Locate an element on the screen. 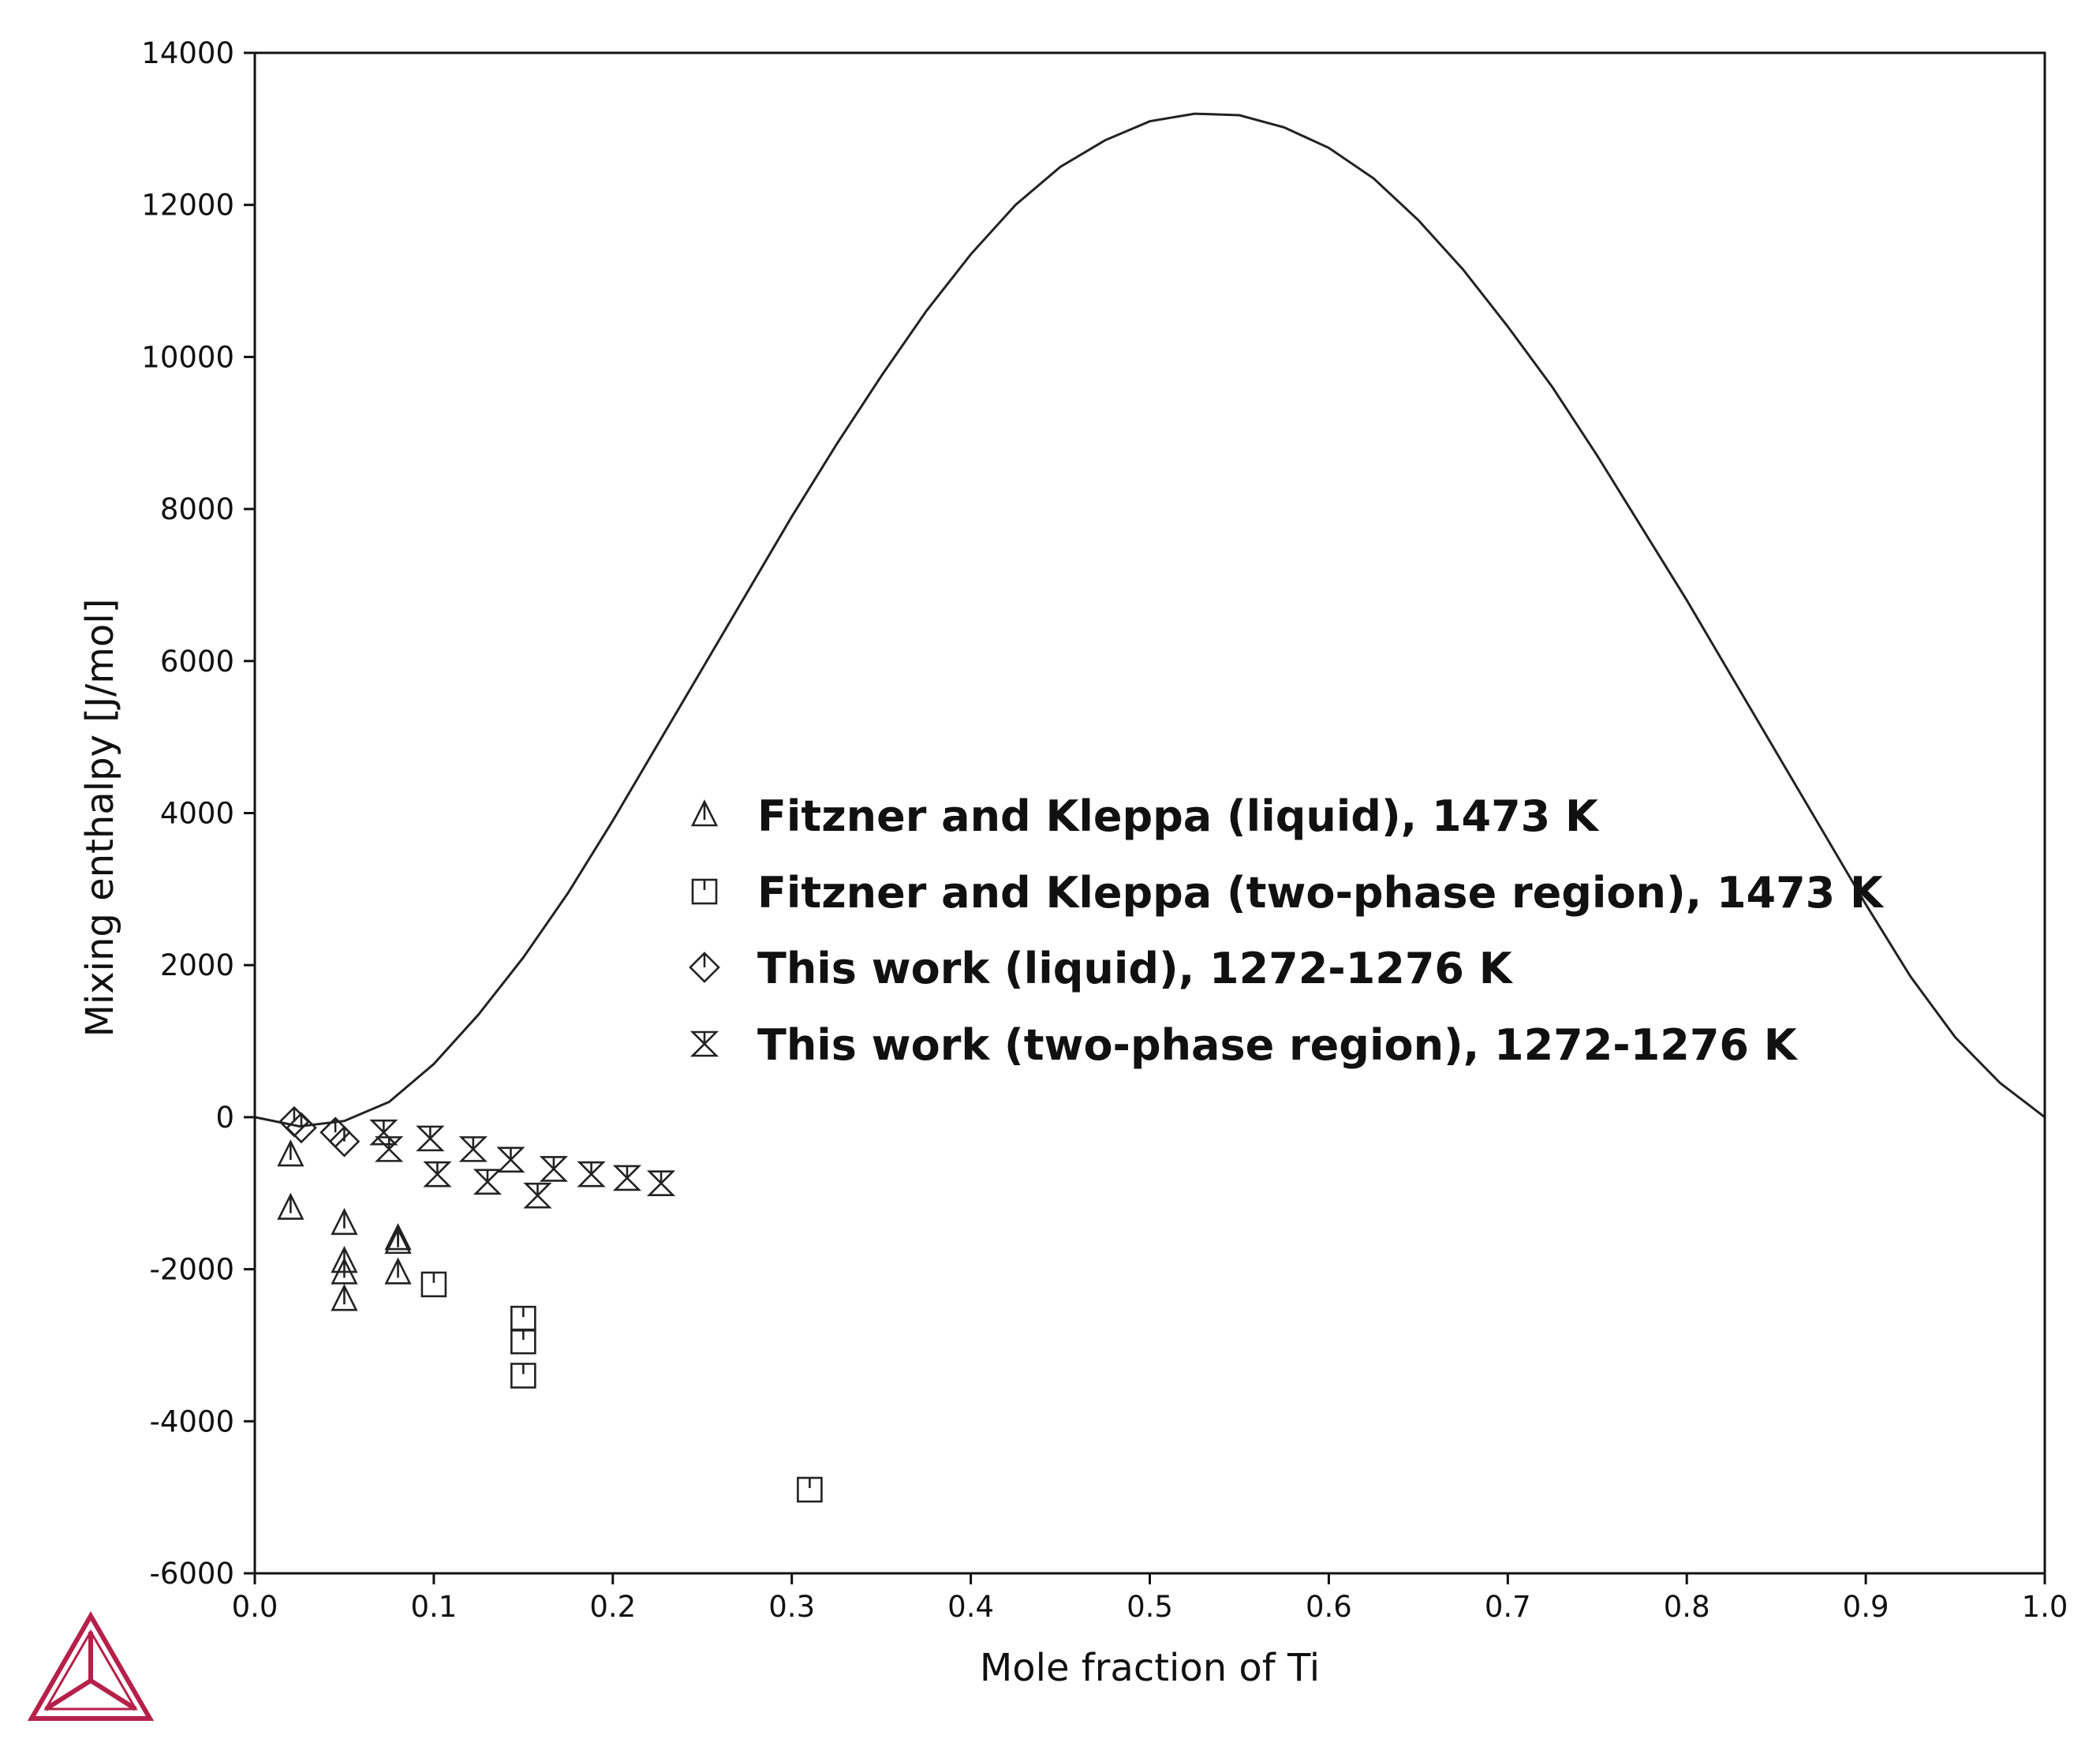 Image resolution: width=2100 pixels, height=1754 pixels. y-tick-label: -4000 is located at coordinates (191, 1421).